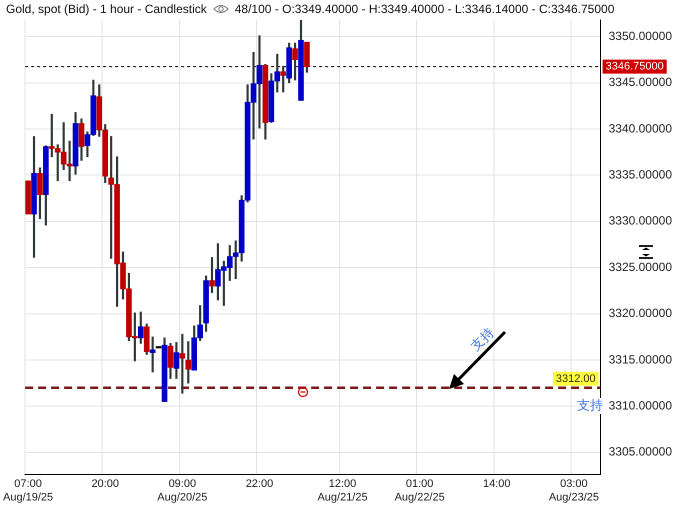  Describe the element at coordinates (497, 484) in the screenshot. I see `x-tick-label: 14:00` at that location.